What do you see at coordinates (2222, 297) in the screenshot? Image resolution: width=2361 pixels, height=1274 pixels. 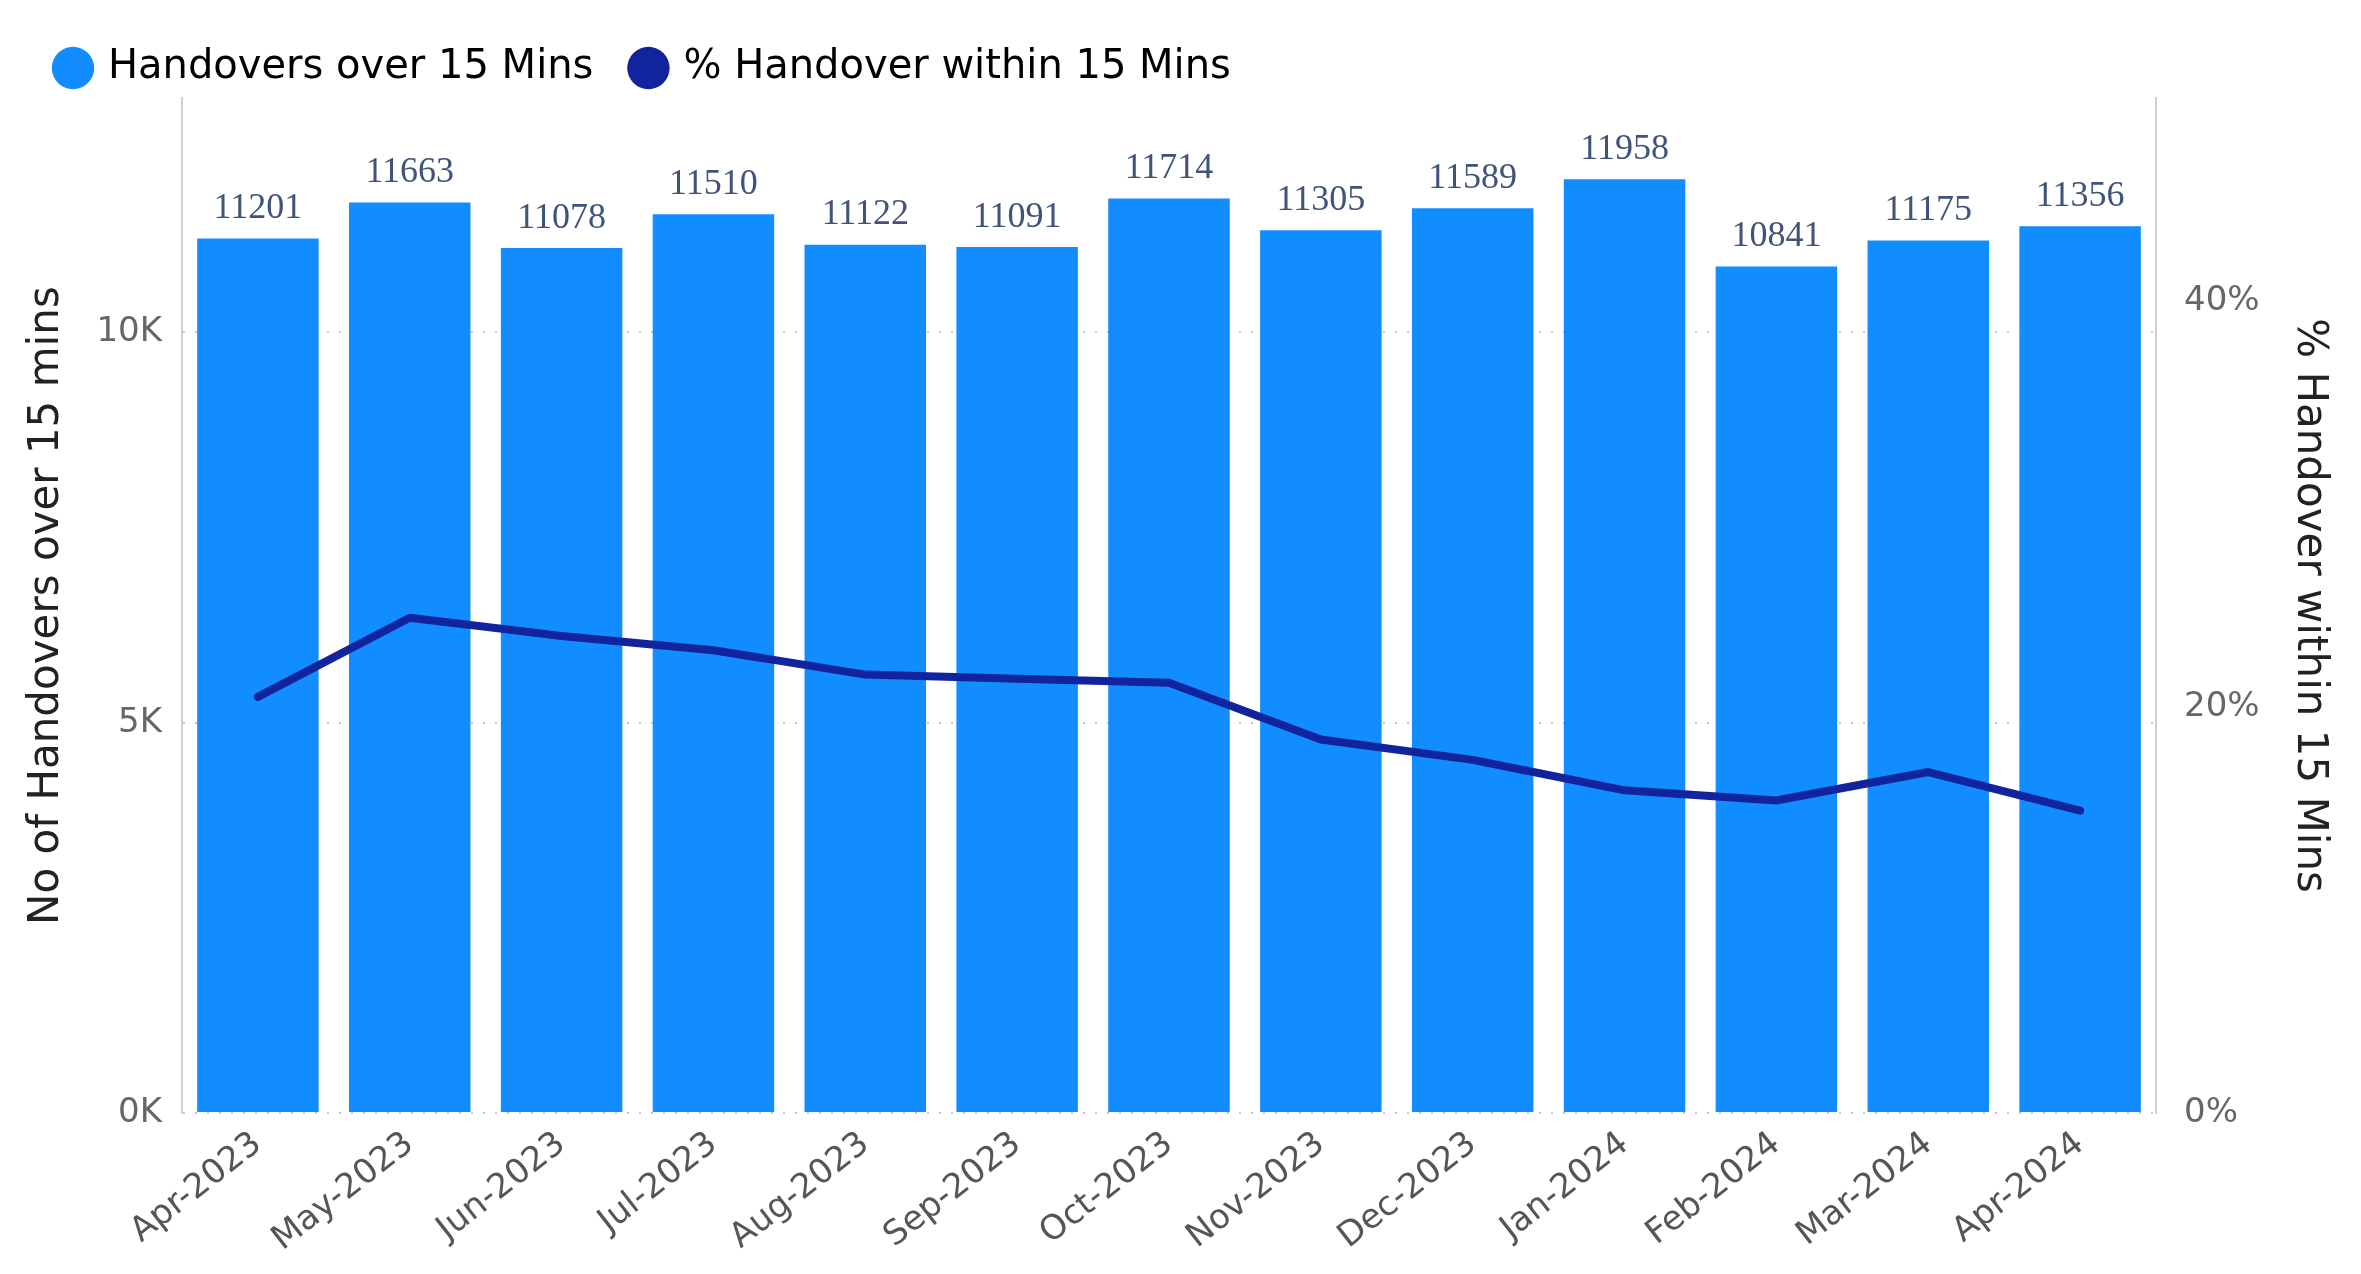 I see `y2-tick-label: 40%` at bounding box center [2222, 297].